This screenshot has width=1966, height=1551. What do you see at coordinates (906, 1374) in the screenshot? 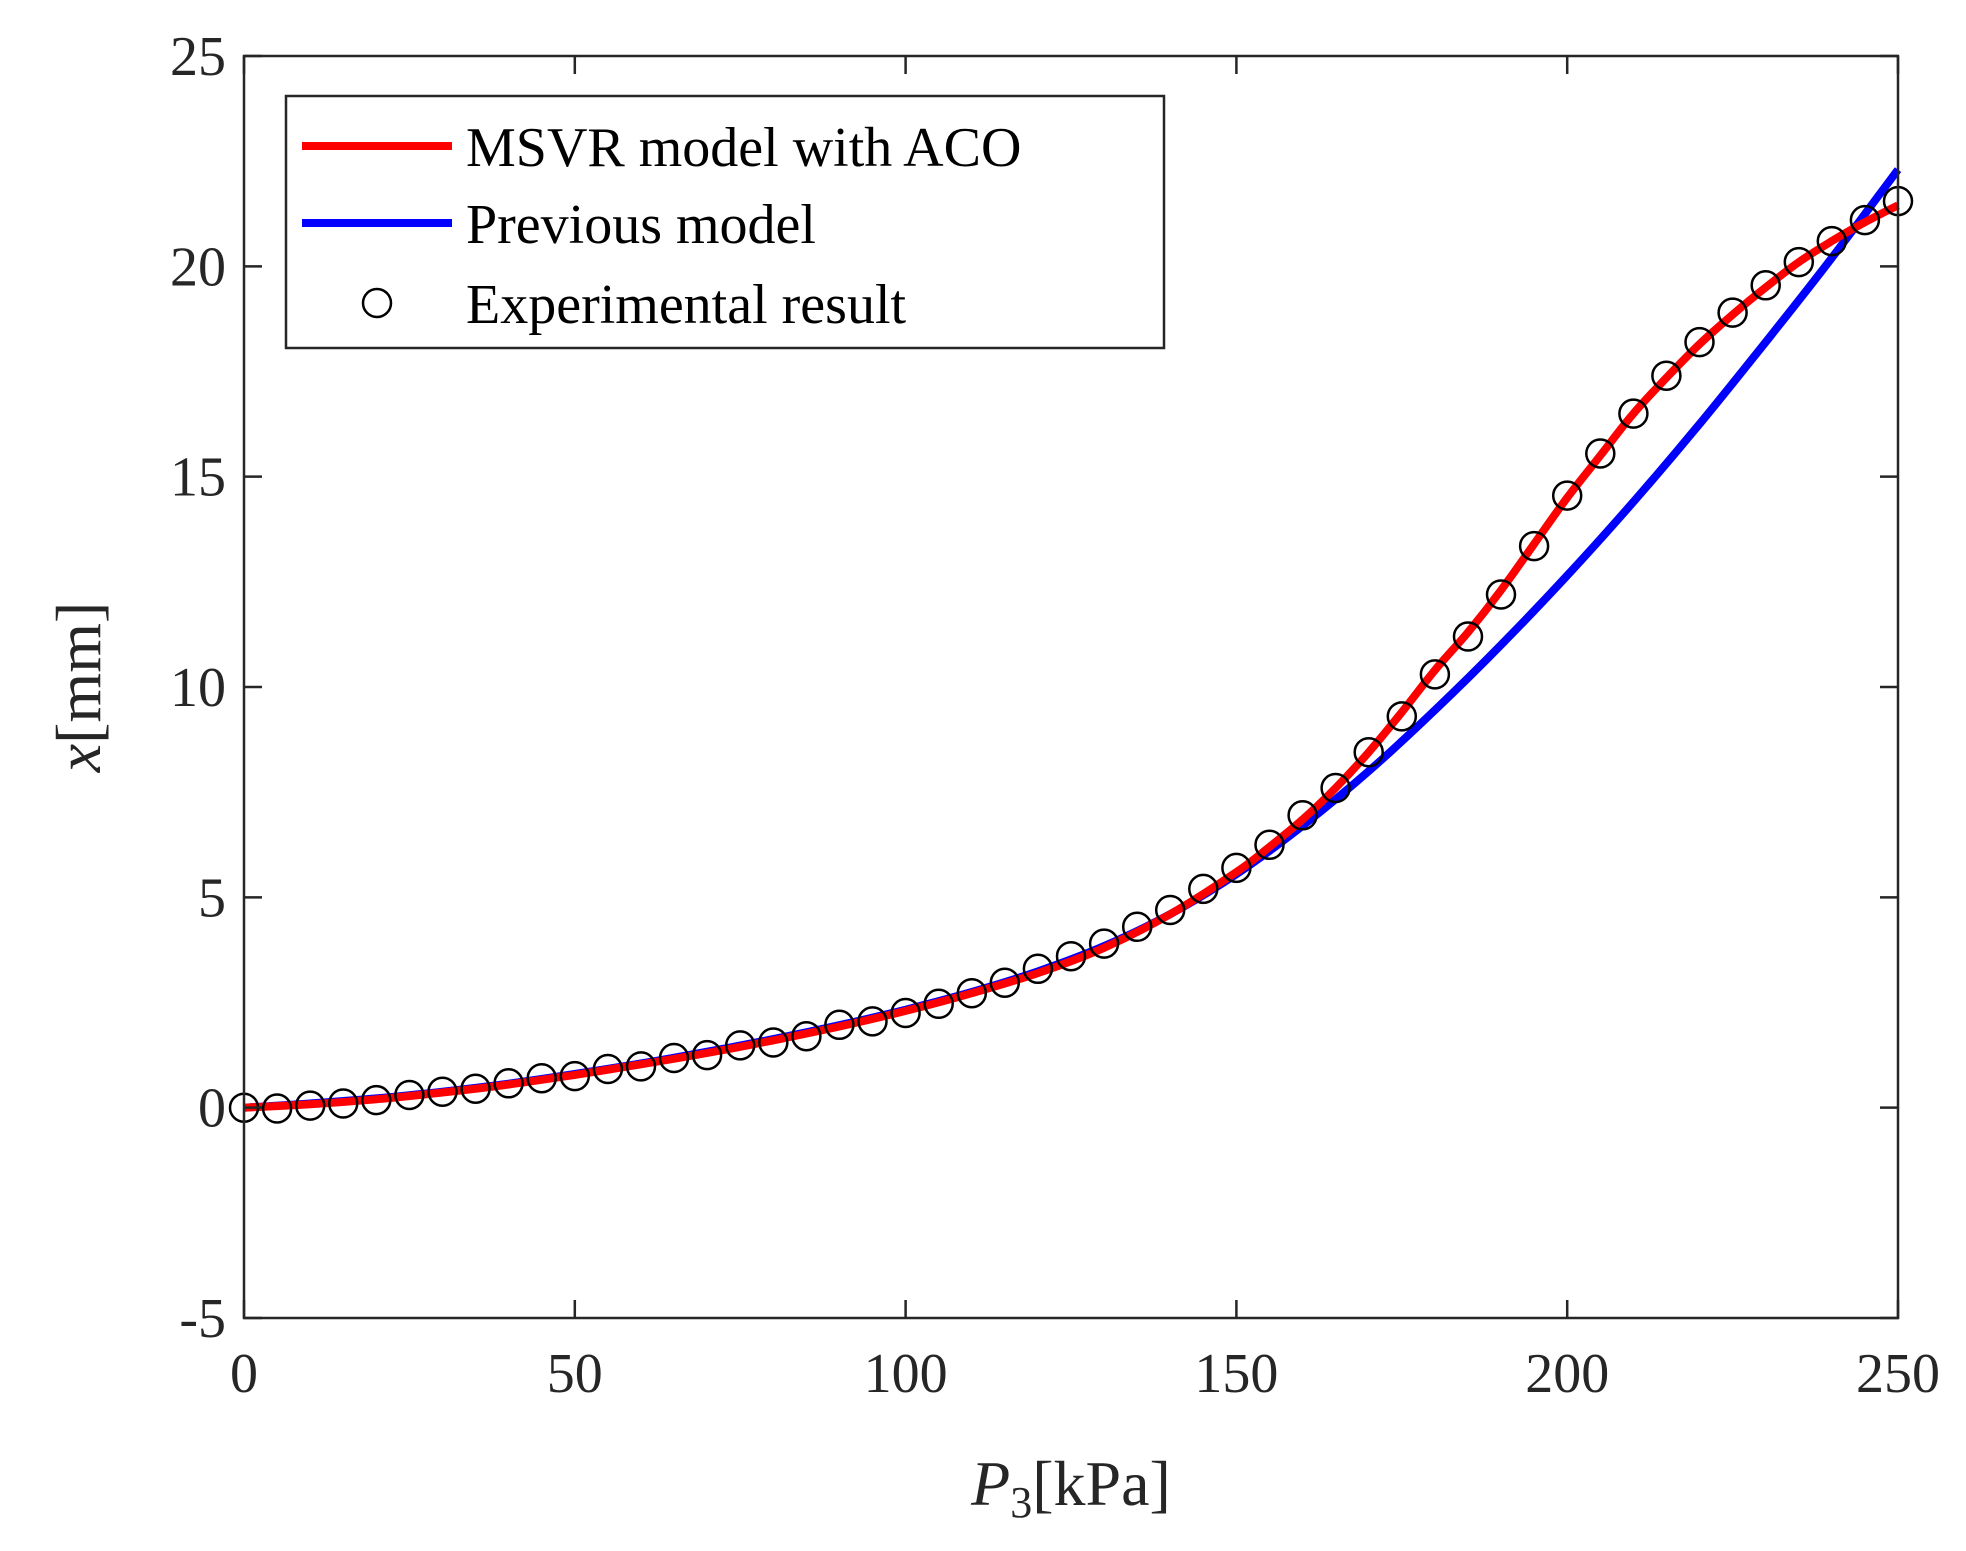
I see `x-tick-label: 100` at bounding box center [906, 1374].